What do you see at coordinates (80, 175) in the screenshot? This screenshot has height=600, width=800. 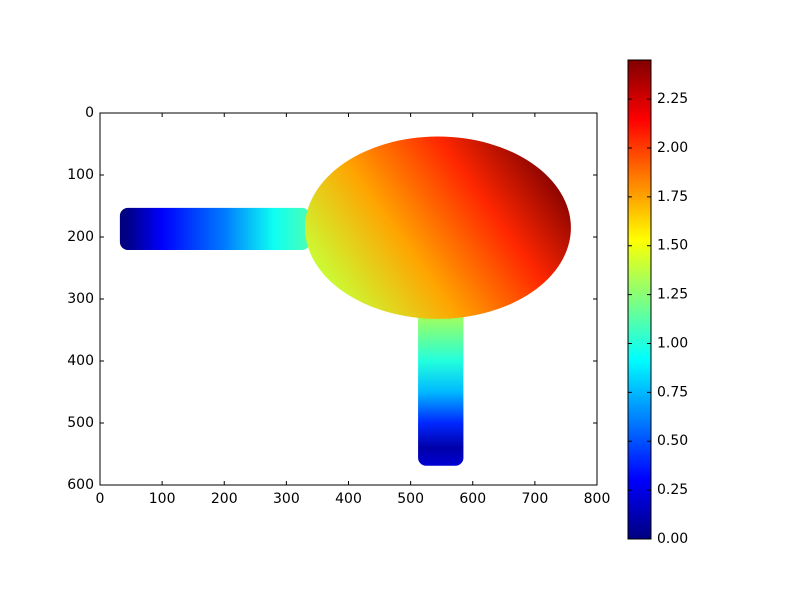 I see `y-tick-label: 100` at bounding box center [80, 175].